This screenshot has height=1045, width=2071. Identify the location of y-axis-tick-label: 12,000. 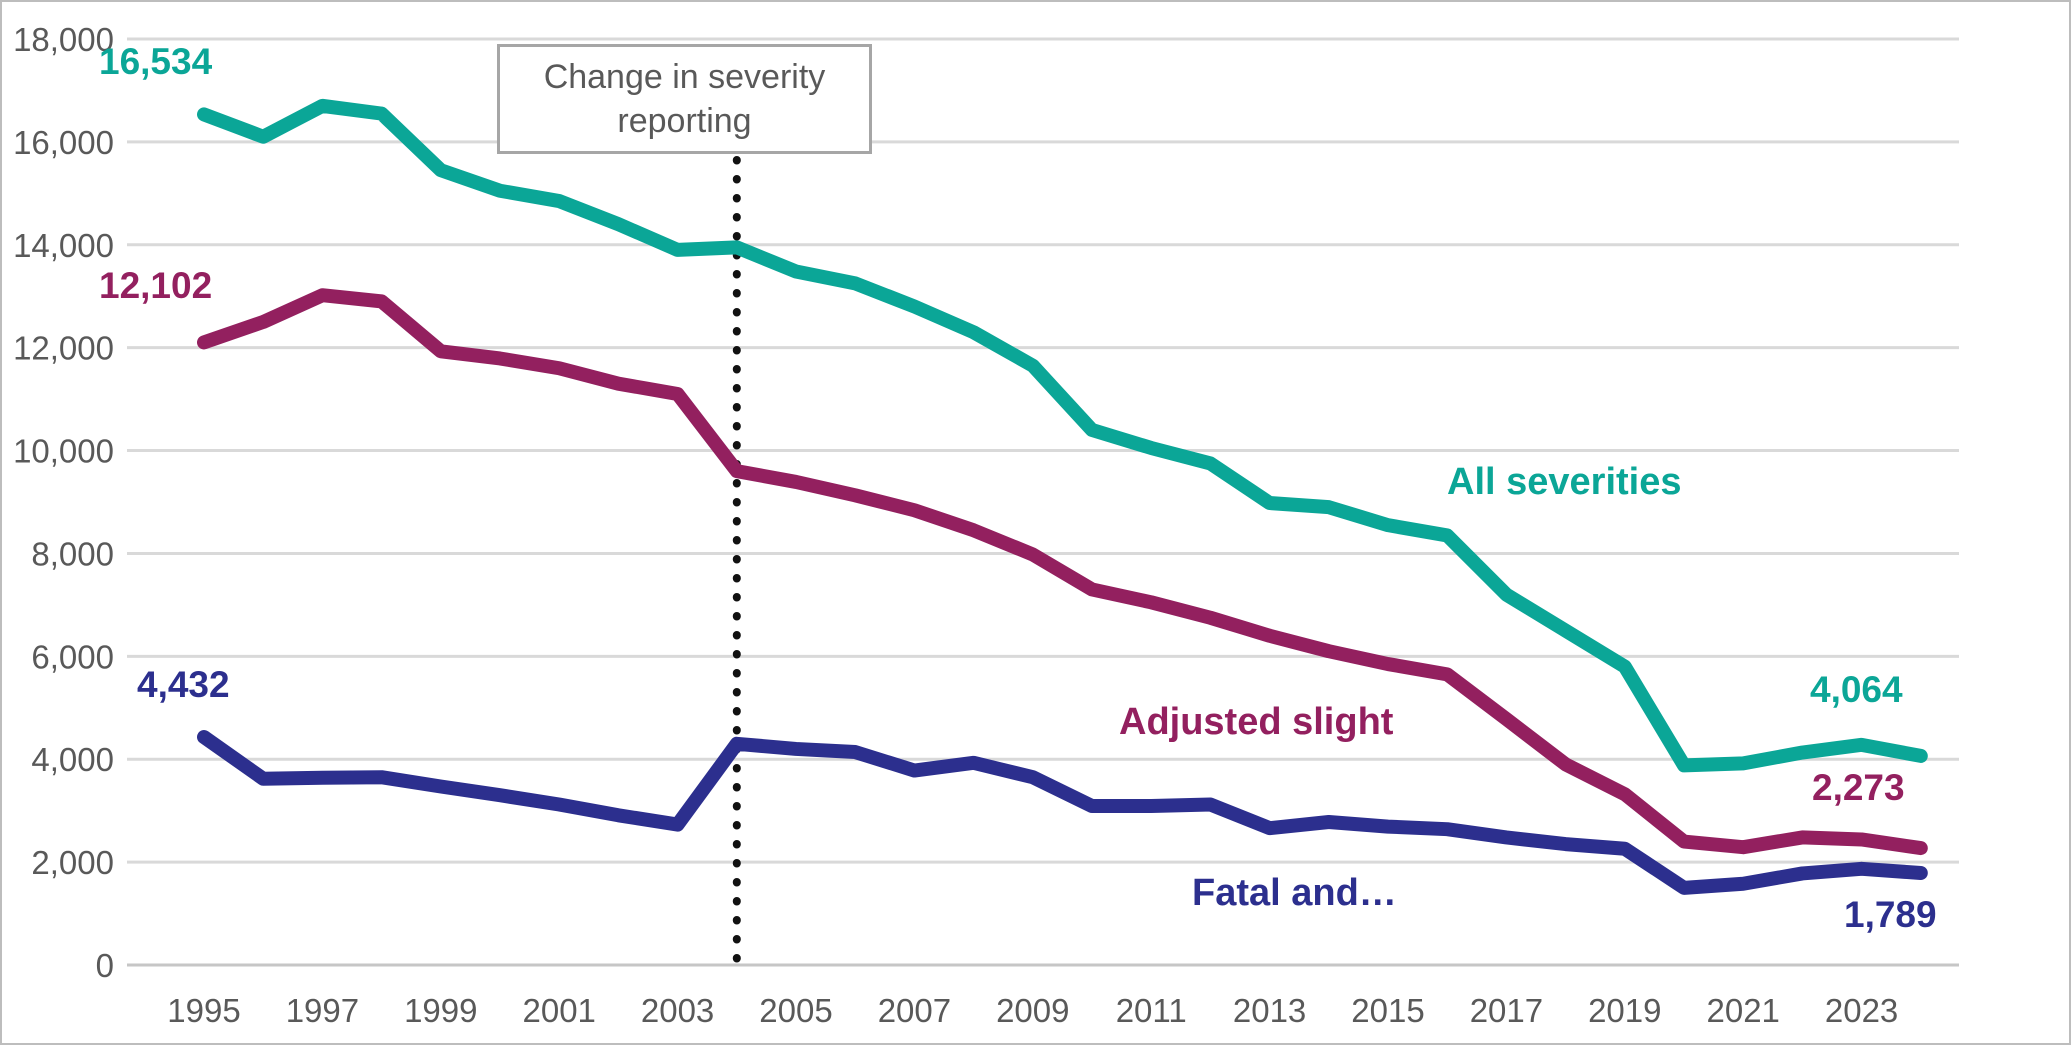
(63, 348).